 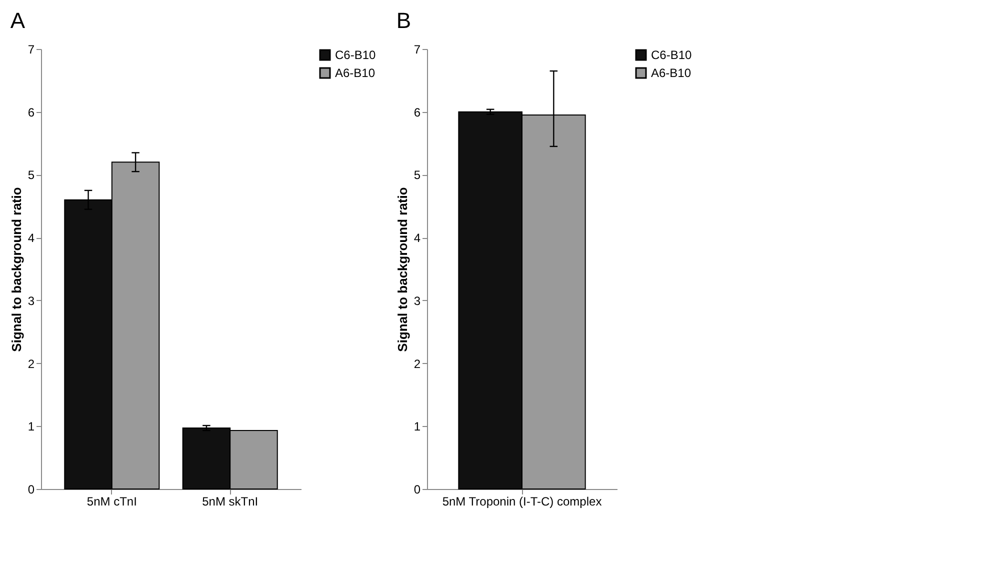 What do you see at coordinates (522, 501) in the screenshot?
I see `x-tick-label: 5nM Troponin (I-T-C) complex` at bounding box center [522, 501].